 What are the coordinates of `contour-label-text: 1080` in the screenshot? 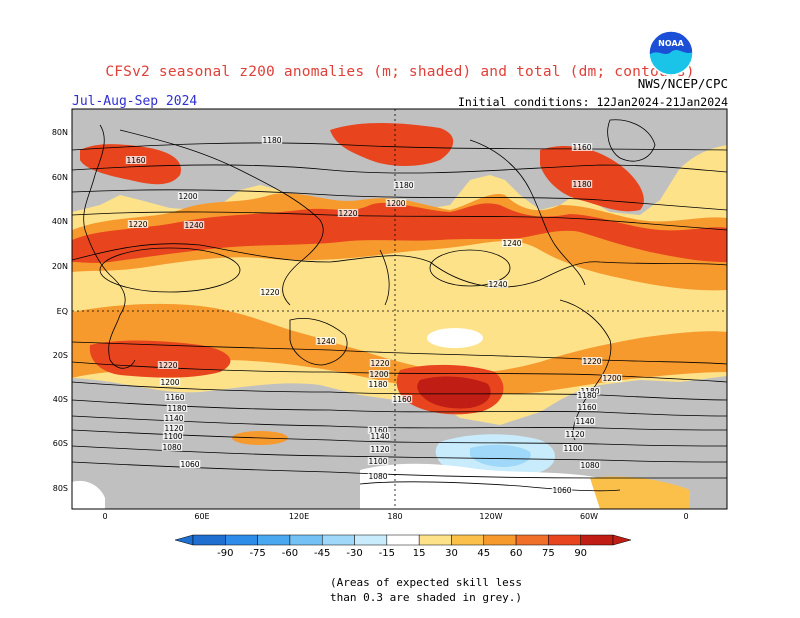 It's located at (377, 476).